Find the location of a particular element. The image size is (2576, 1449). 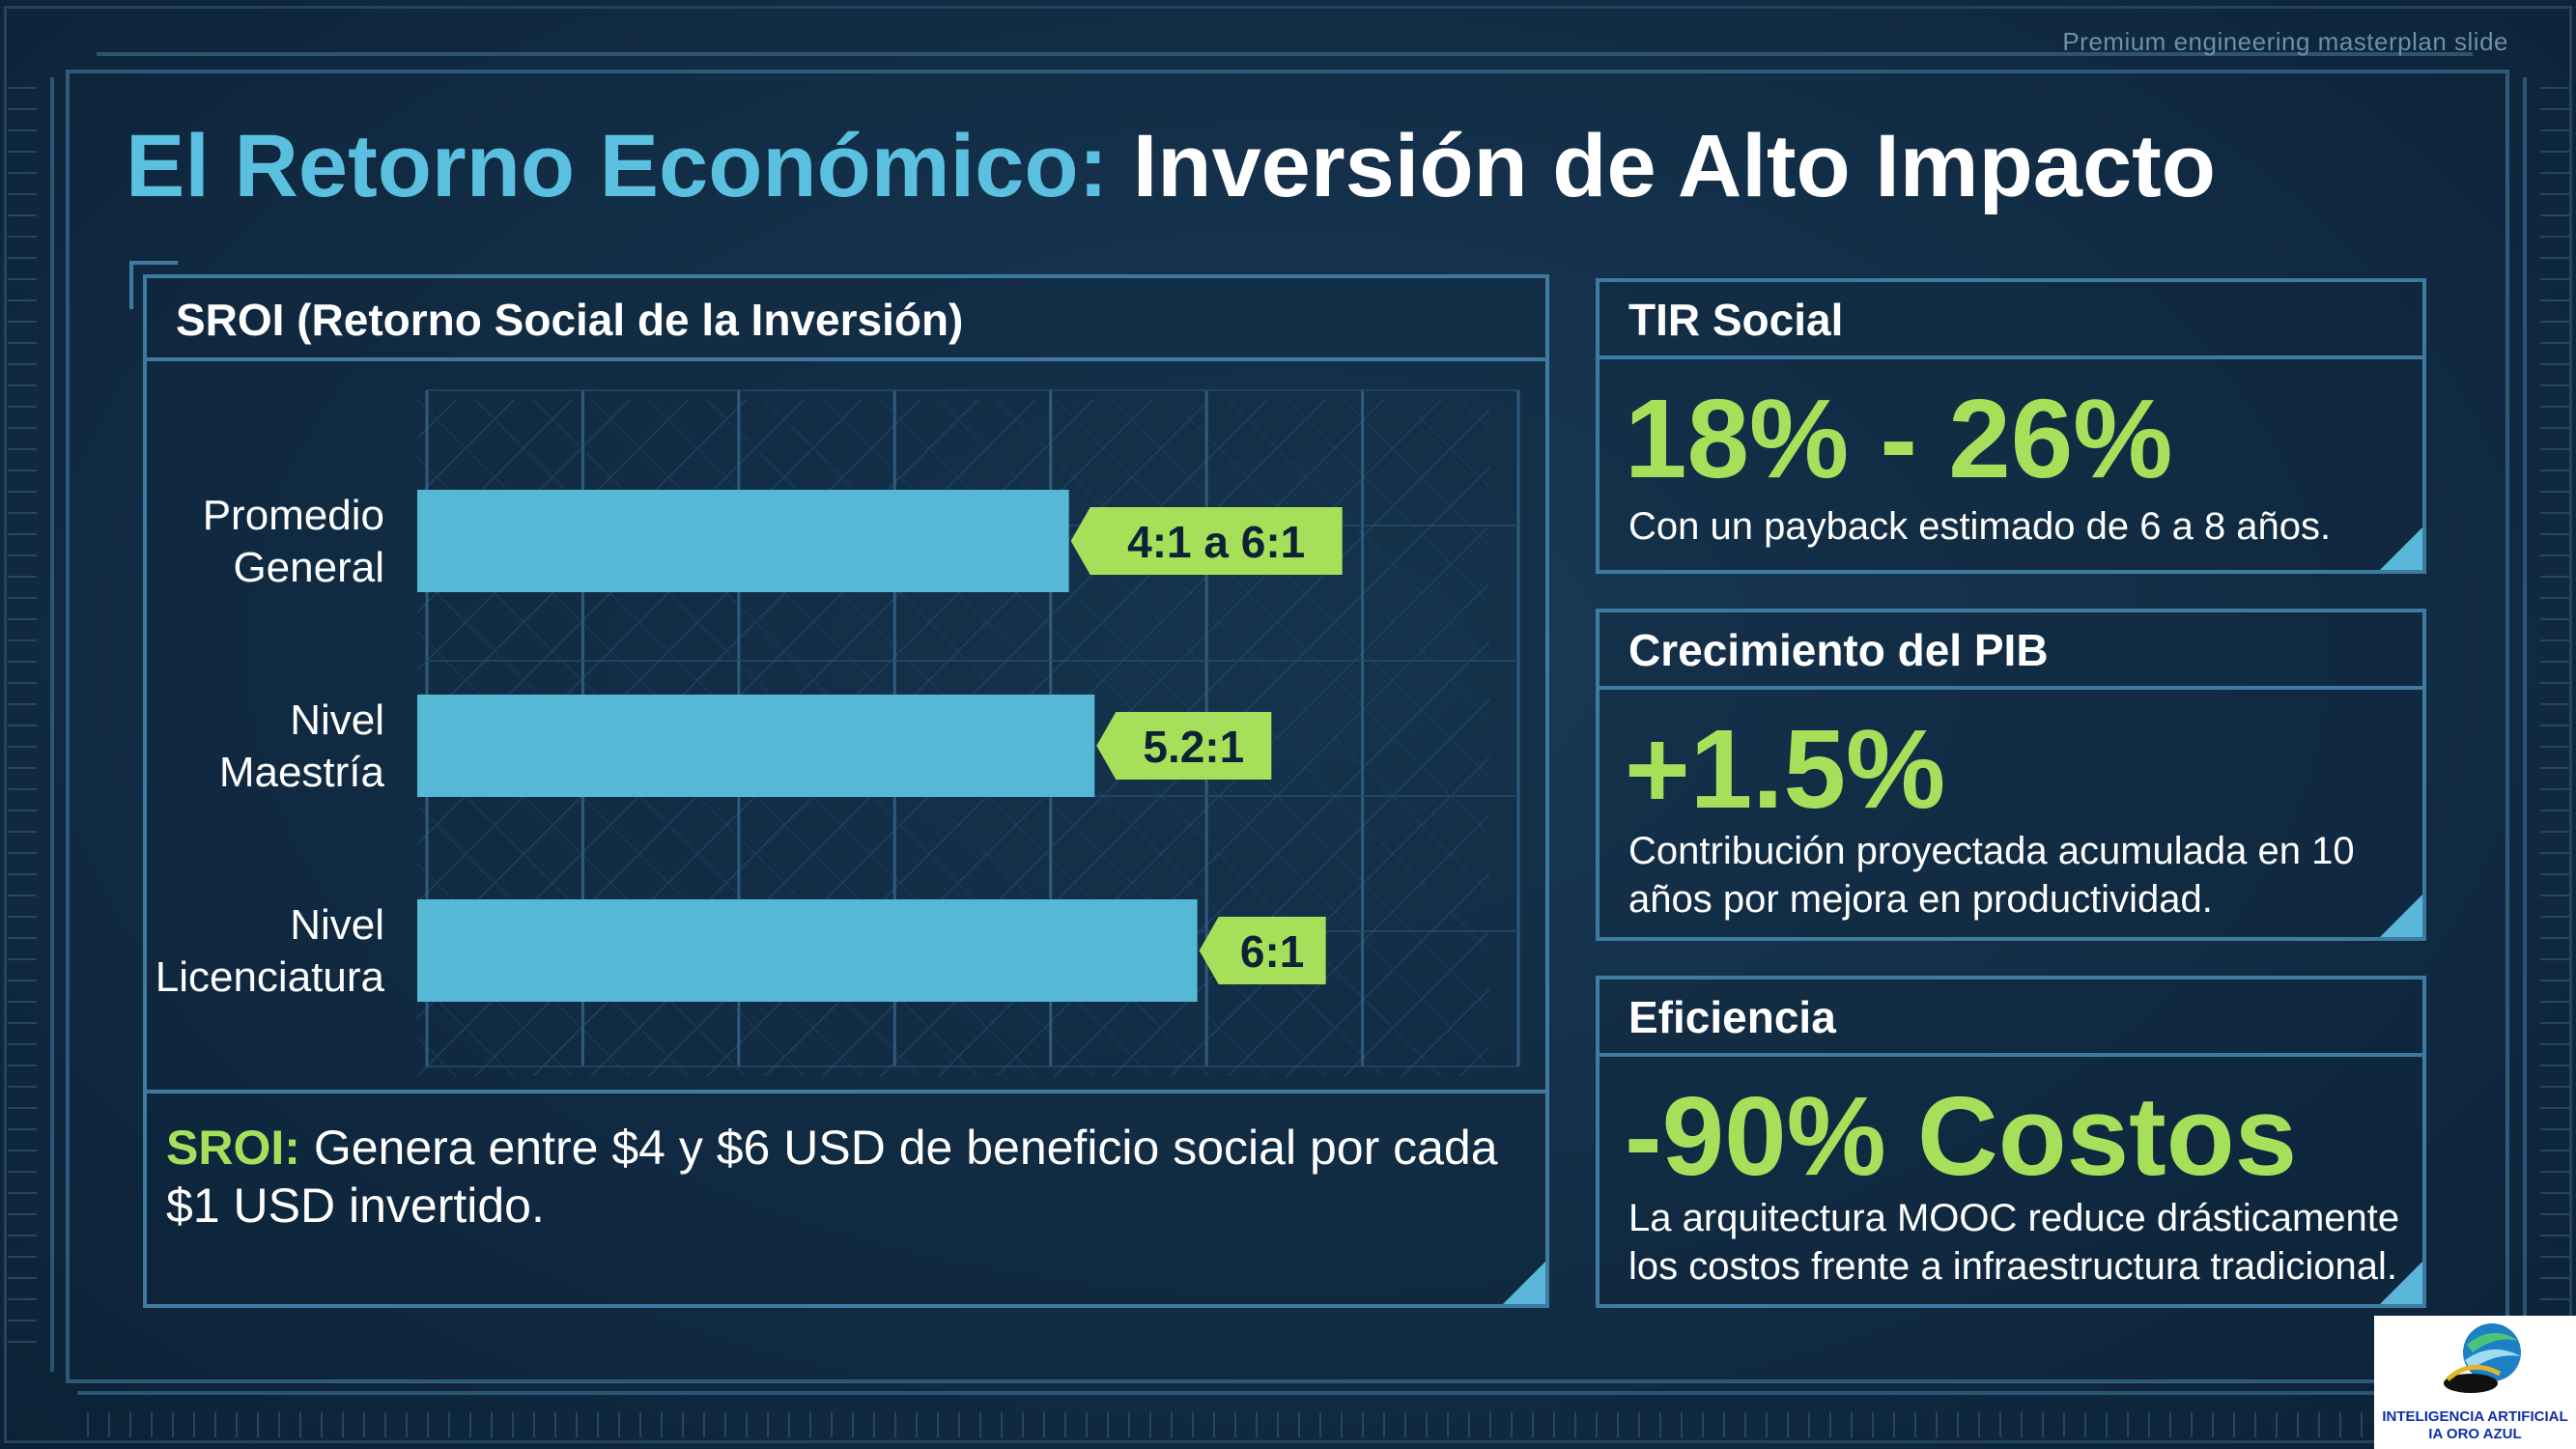

ruler-top is located at coordinates (1285, 54).